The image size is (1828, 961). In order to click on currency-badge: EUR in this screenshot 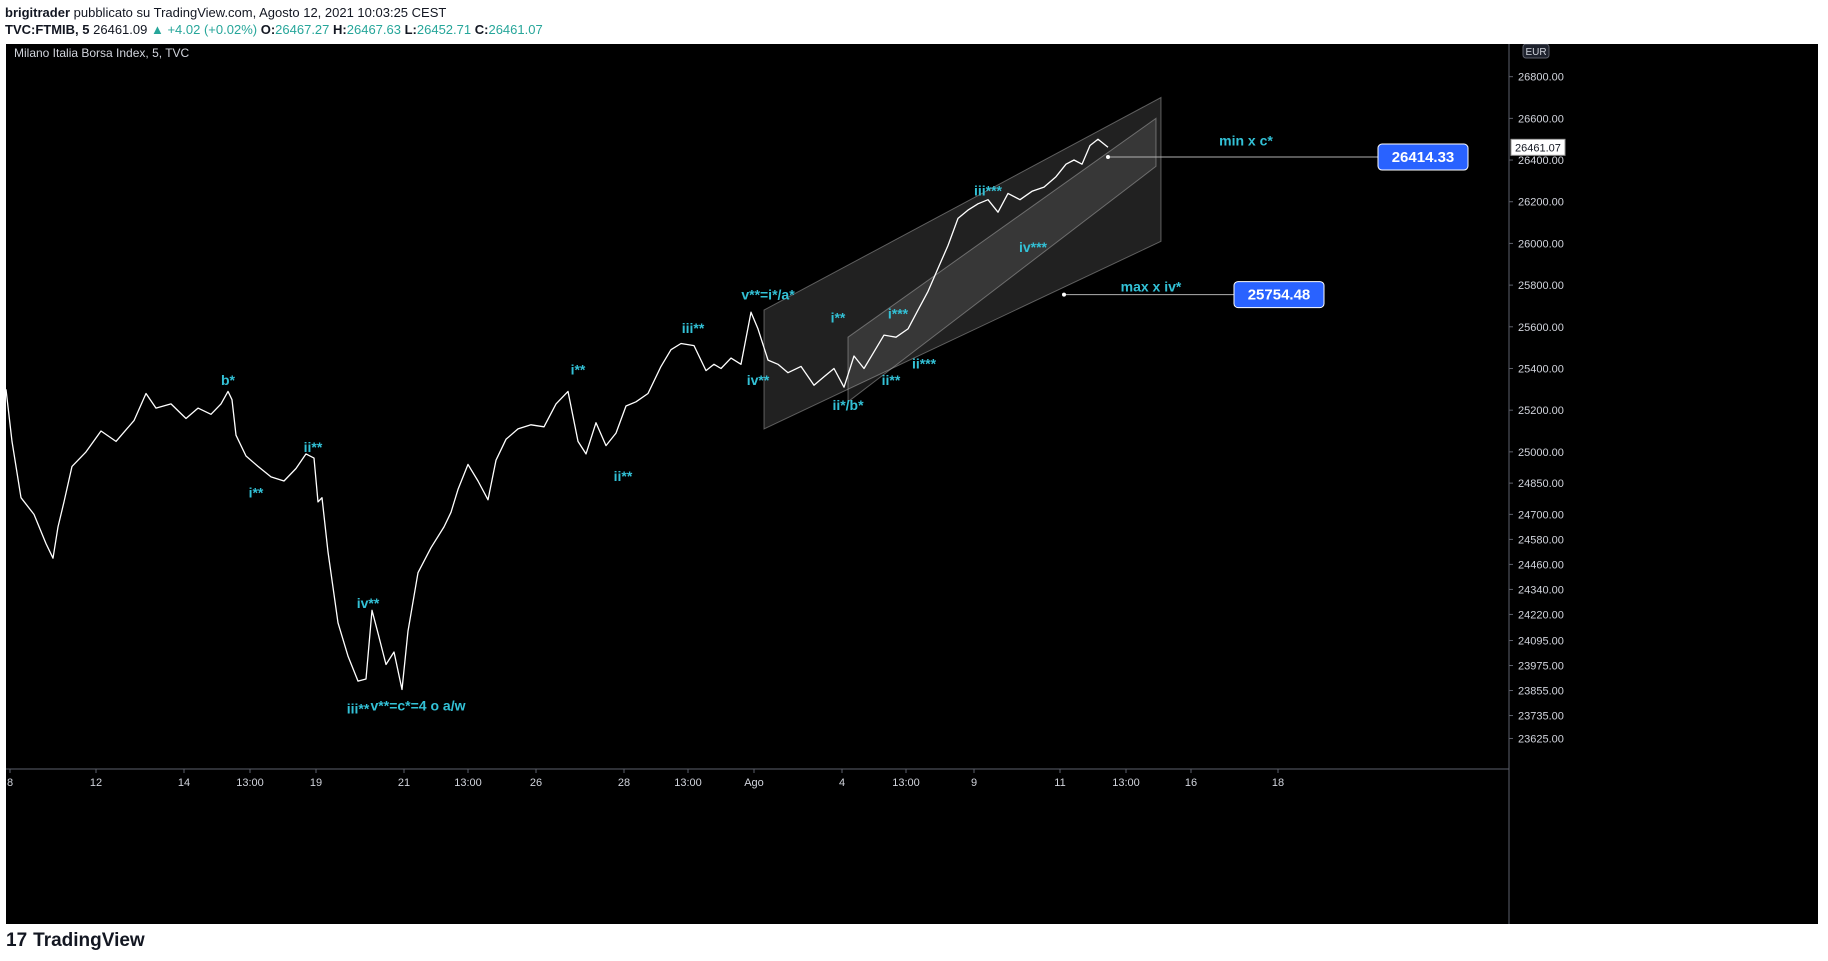, I will do `click(1536, 51)`.